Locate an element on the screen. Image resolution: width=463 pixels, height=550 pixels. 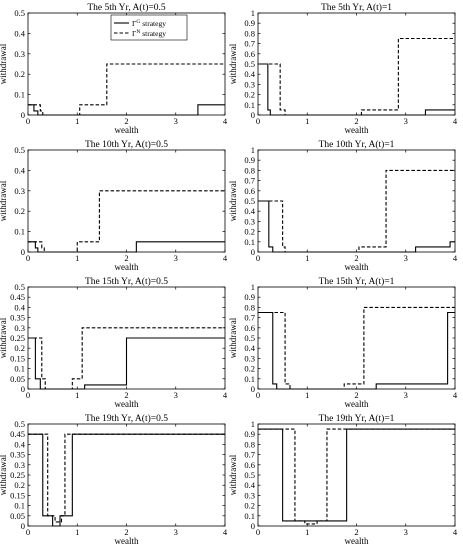
legend-box is located at coordinates (149, 27).